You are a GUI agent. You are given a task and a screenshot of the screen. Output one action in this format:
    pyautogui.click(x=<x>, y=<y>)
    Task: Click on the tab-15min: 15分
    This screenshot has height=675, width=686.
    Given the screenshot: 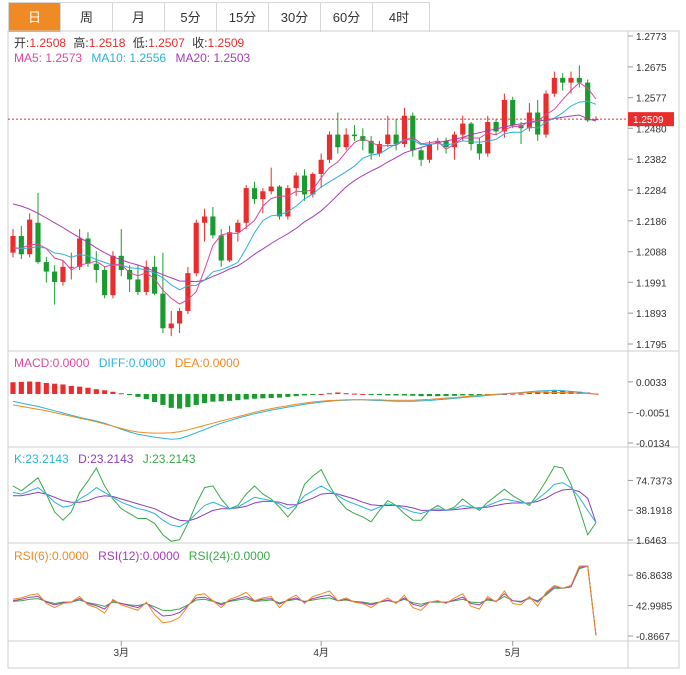 What is the action you would take?
    pyautogui.click(x=243, y=17)
    